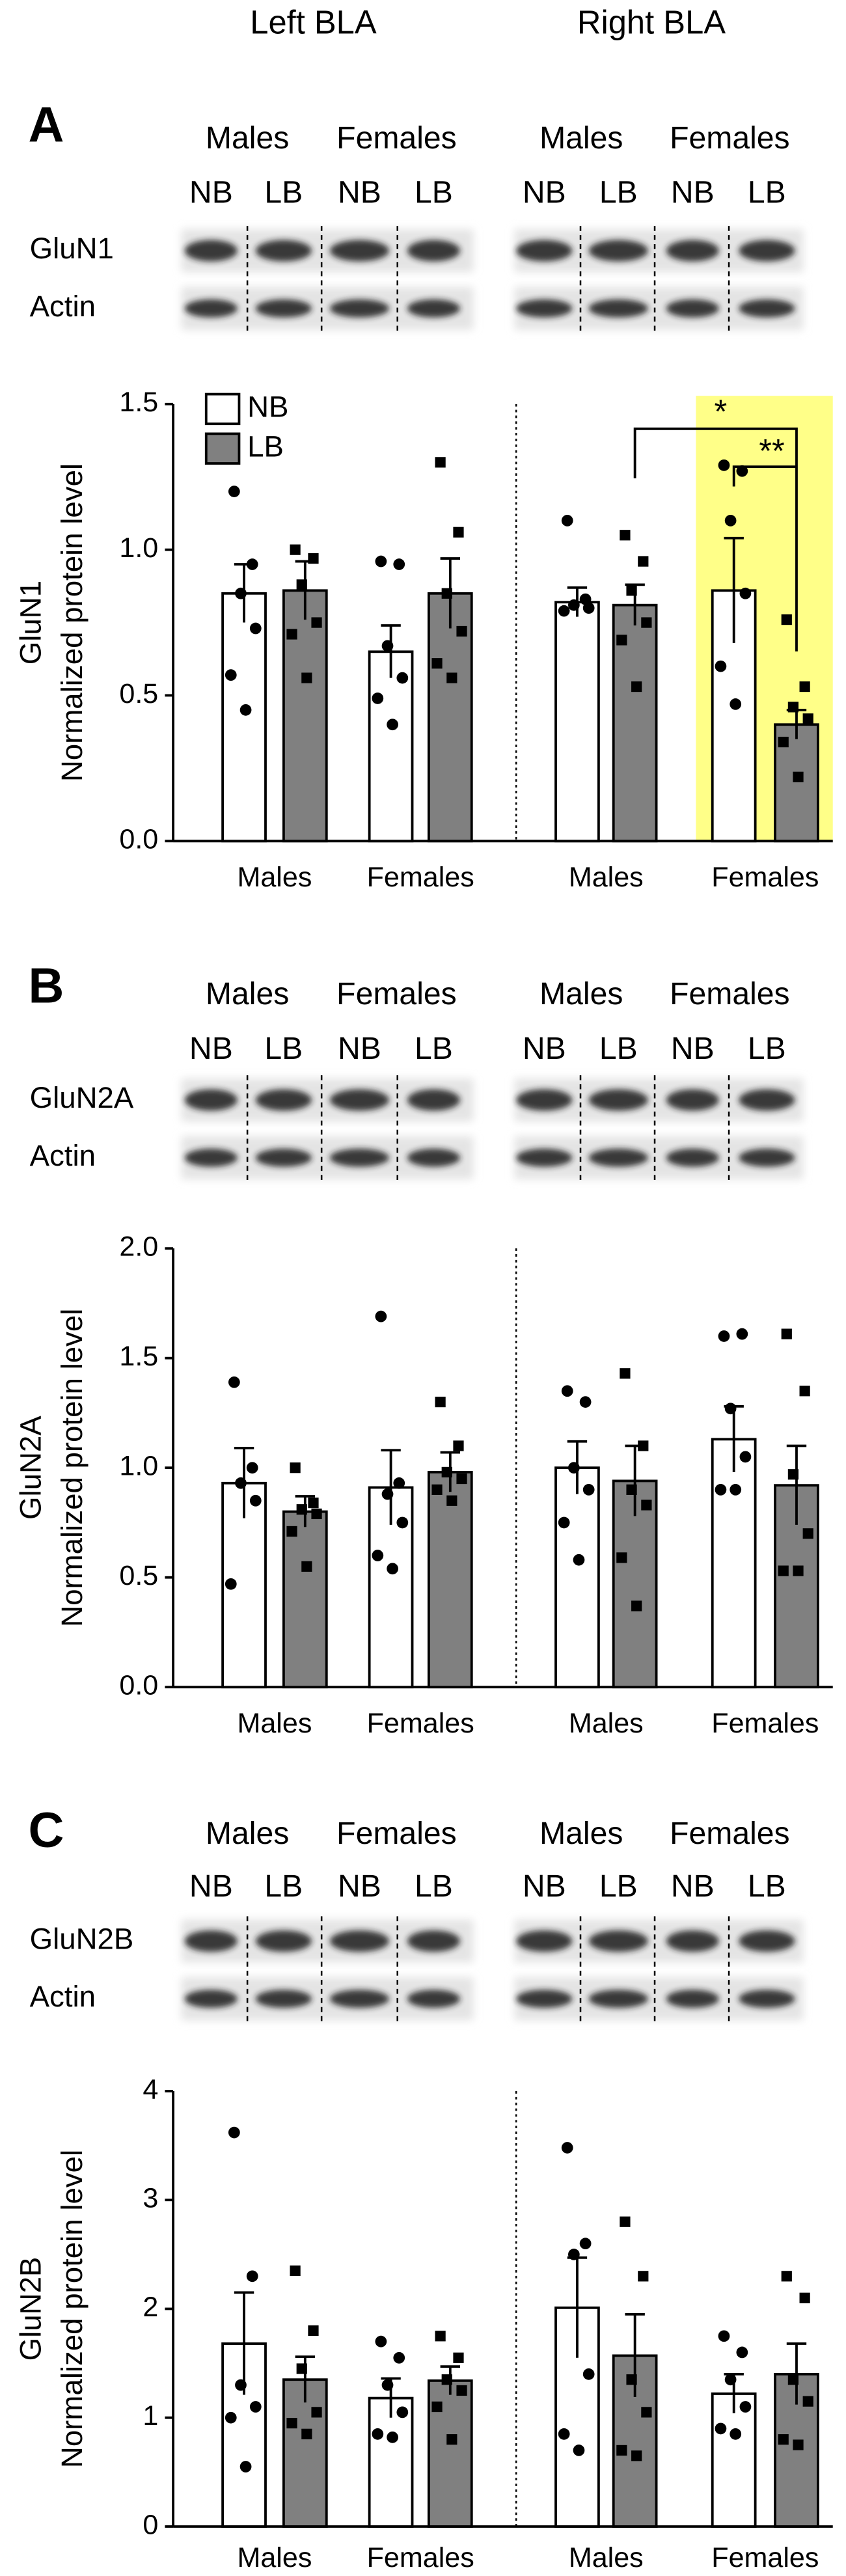 This screenshot has height=2576, width=846. I want to click on protein-label: GluN2B, so click(82, 1939).